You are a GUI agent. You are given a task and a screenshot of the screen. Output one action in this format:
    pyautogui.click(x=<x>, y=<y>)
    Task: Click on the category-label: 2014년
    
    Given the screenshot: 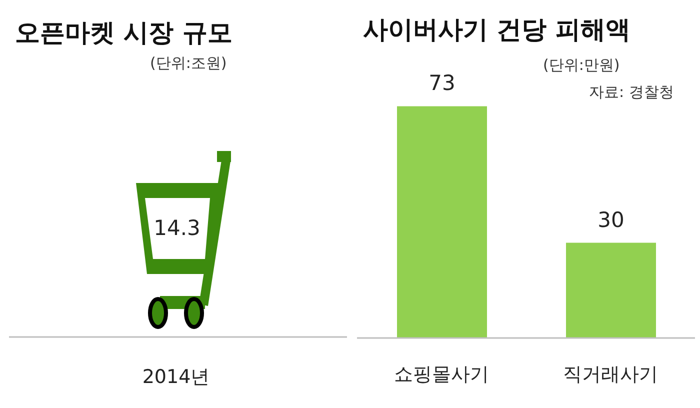 What is the action you would take?
    pyautogui.click(x=176, y=377)
    